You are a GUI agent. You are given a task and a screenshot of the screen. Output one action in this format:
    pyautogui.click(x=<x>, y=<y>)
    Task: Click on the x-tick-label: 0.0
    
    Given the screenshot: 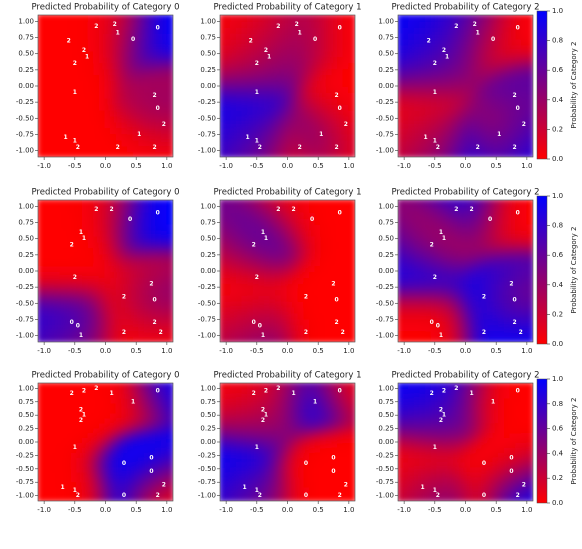 What is the action you would take?
    pyautogui.click(x=105, y=351)
    